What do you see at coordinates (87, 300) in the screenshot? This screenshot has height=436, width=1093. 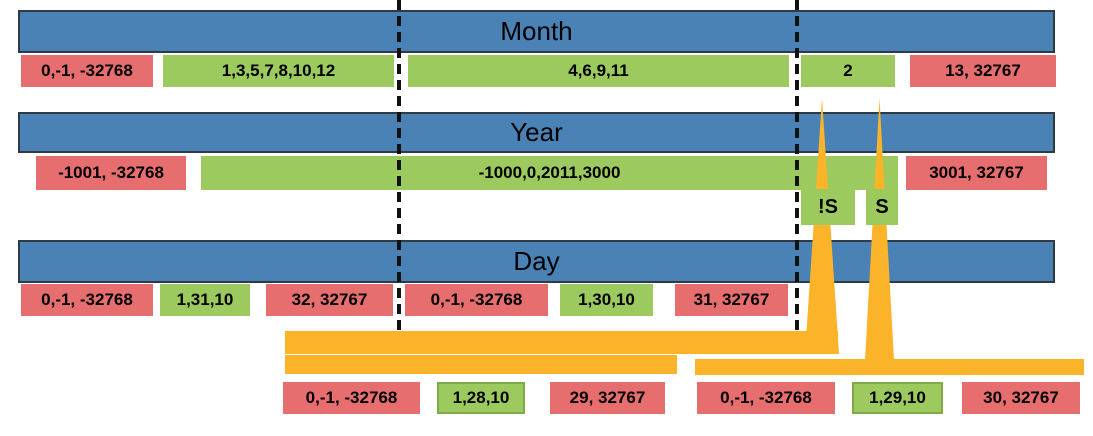 I see `day-partition-invalid-low-31: 0,-1, -32768` at bounding box center [87, 300].